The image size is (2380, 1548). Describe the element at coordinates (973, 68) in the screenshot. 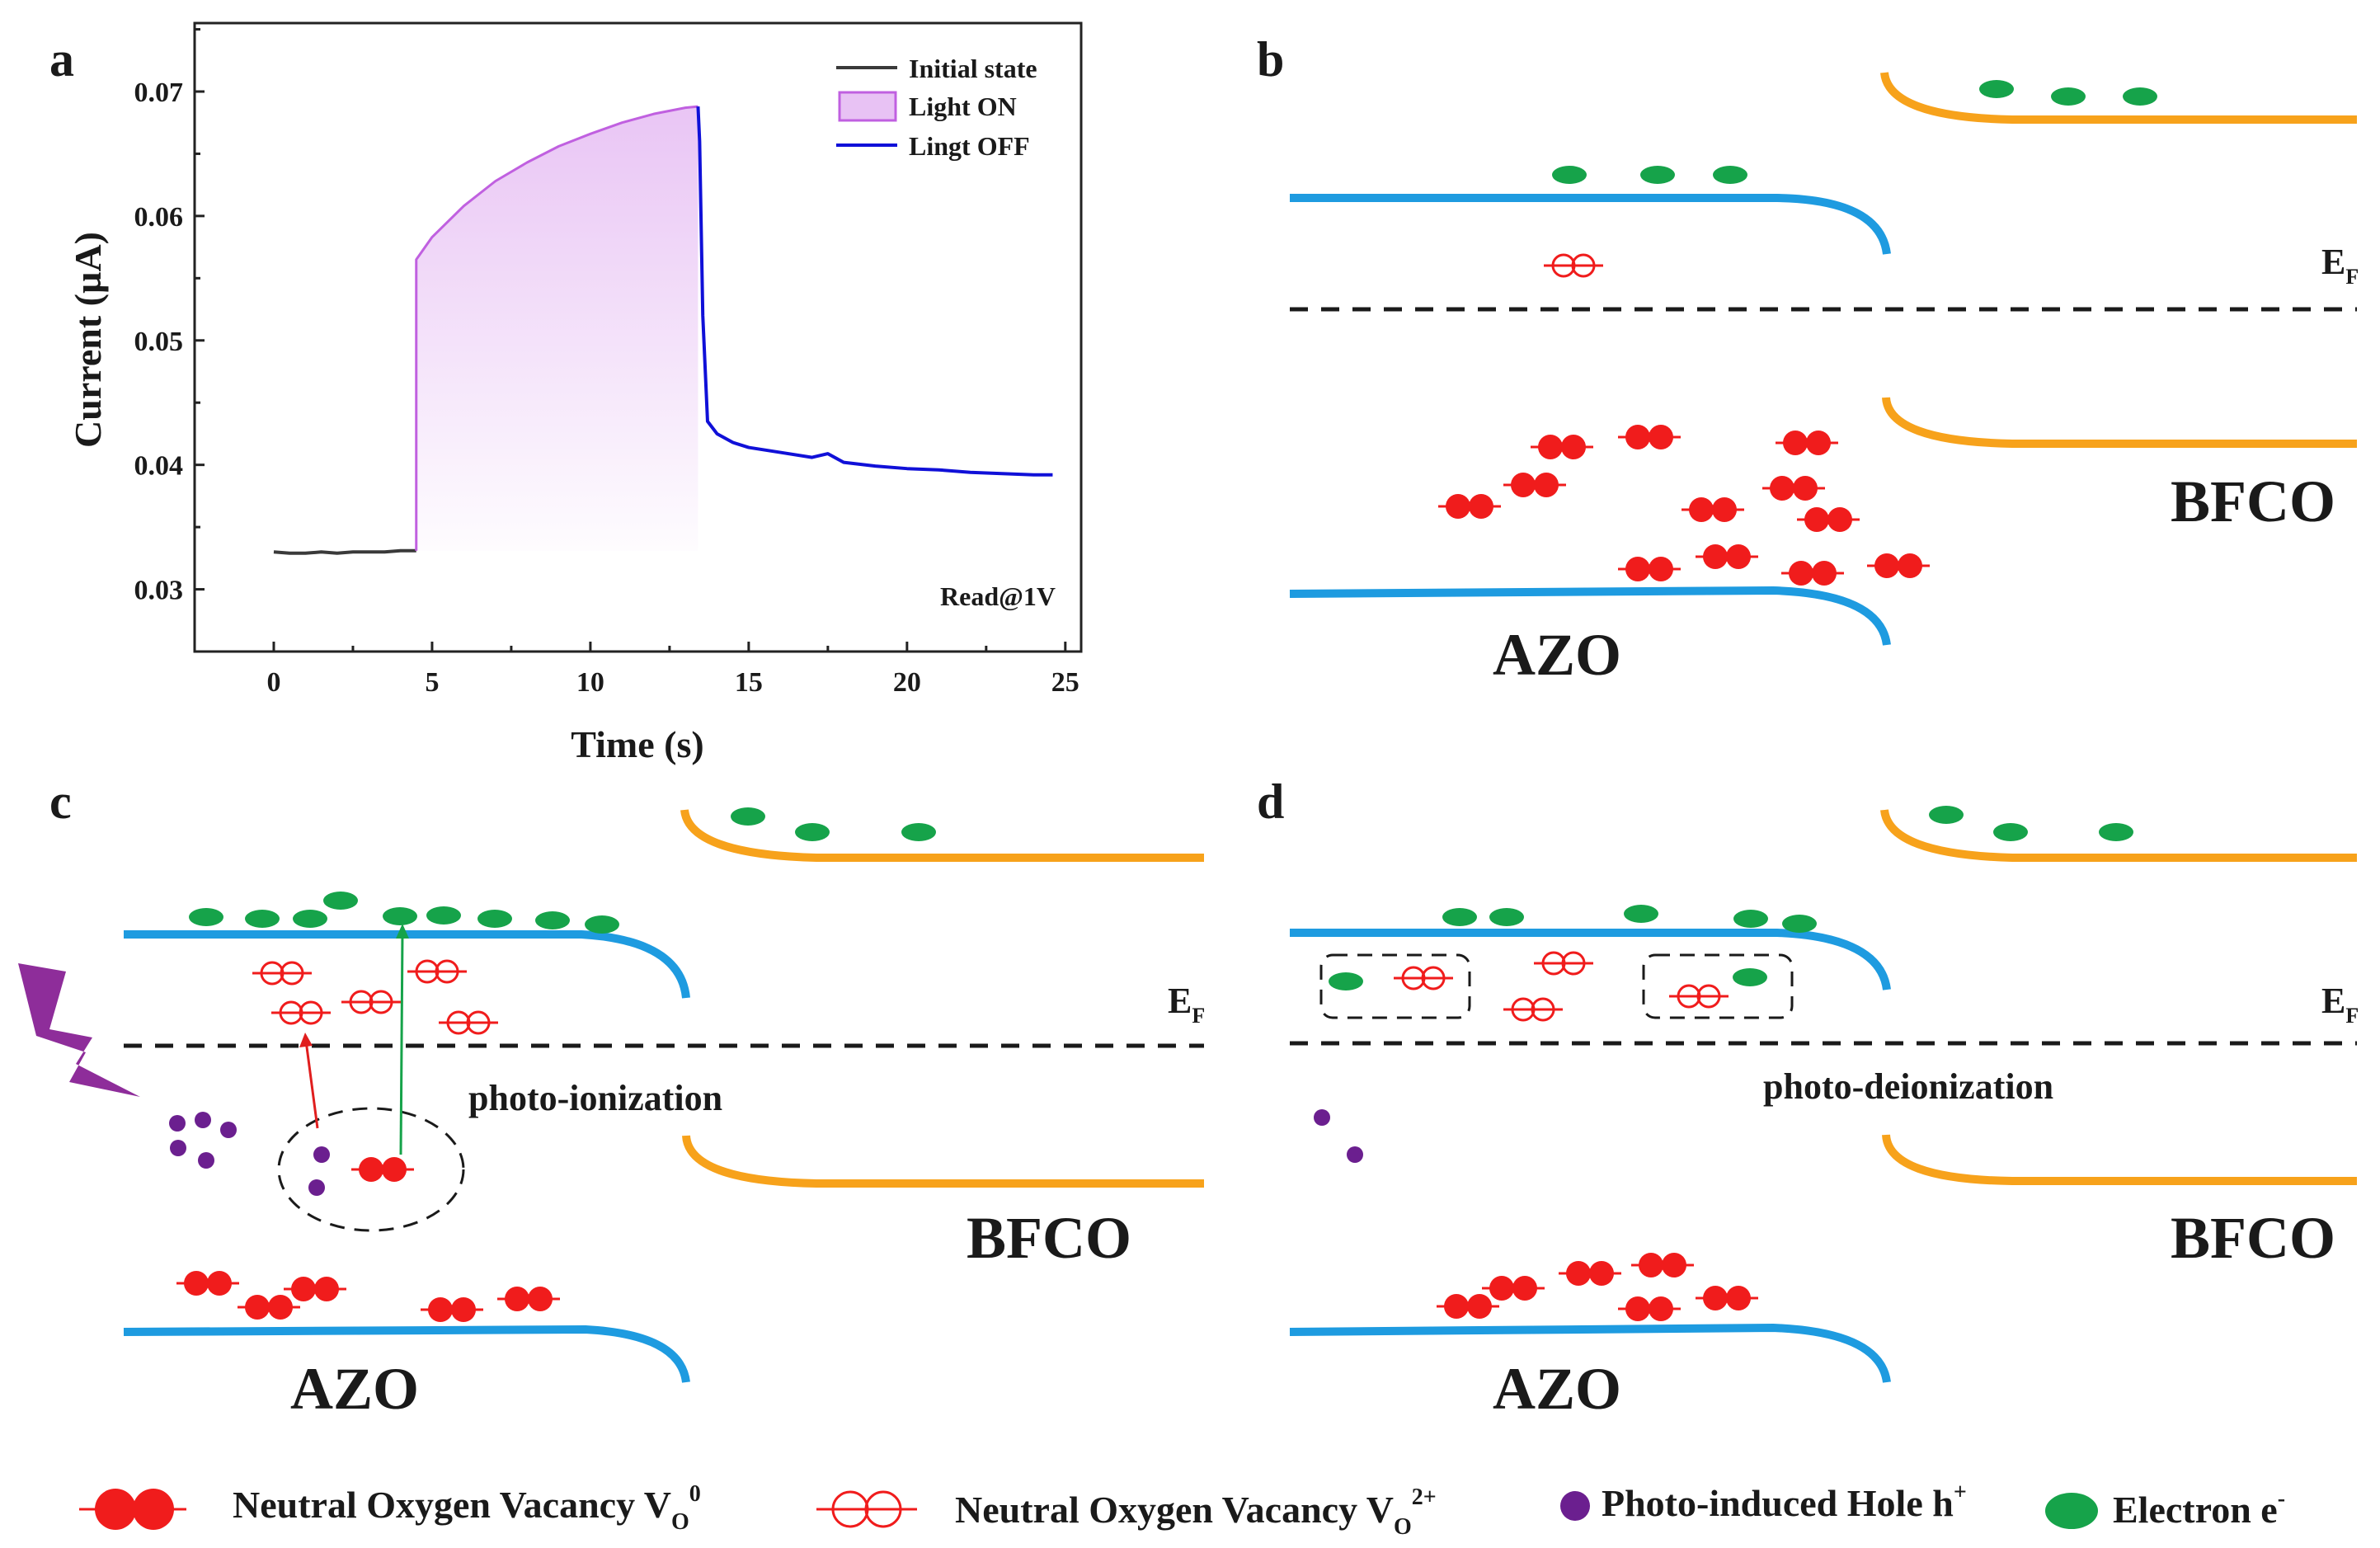

I see `legend-label-initial: Initial state` at that location.